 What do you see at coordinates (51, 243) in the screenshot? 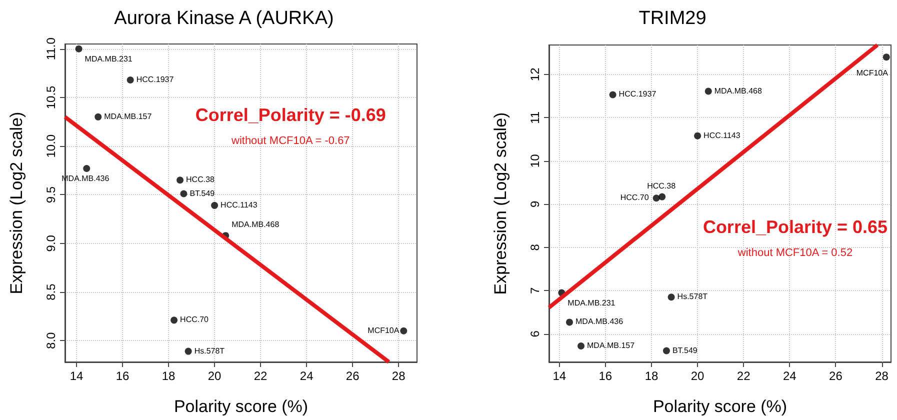
I see `y-tick-label: 9.0` at bounding box center [51, 243].